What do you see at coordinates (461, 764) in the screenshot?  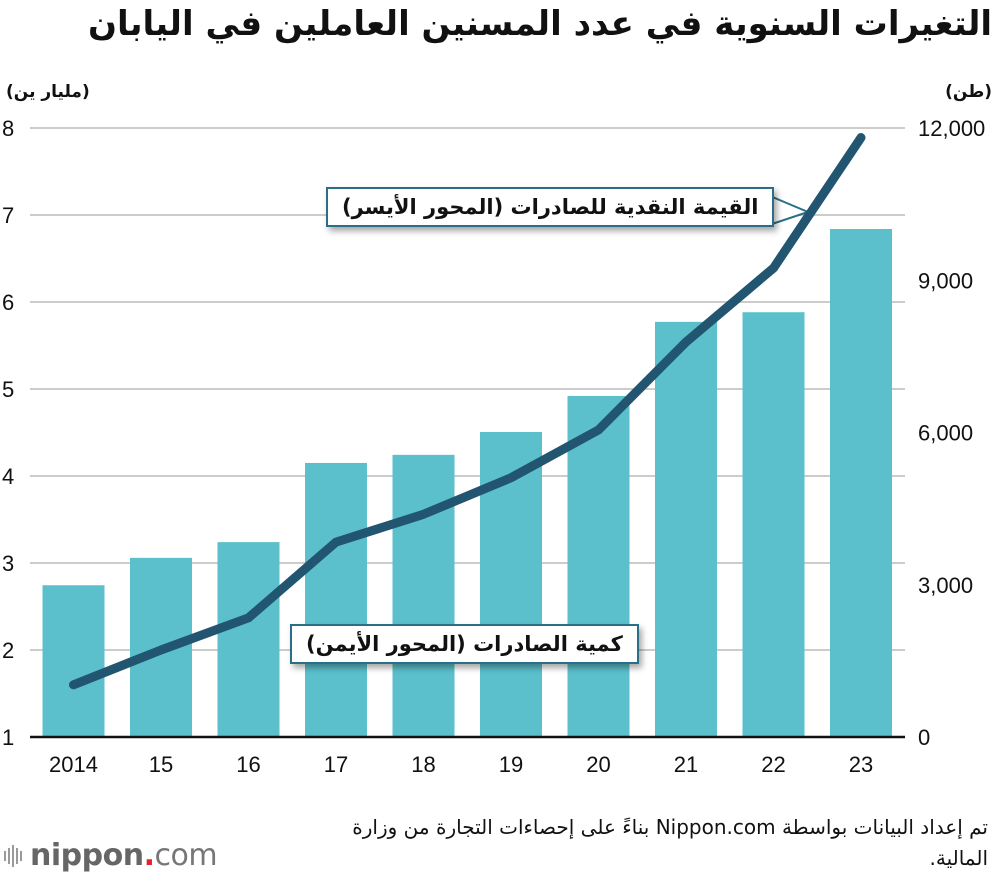 I see `x-axis-ticks: 2014 15 16 17 18 19 20 21 22 23` at bounding box center [461, 764].